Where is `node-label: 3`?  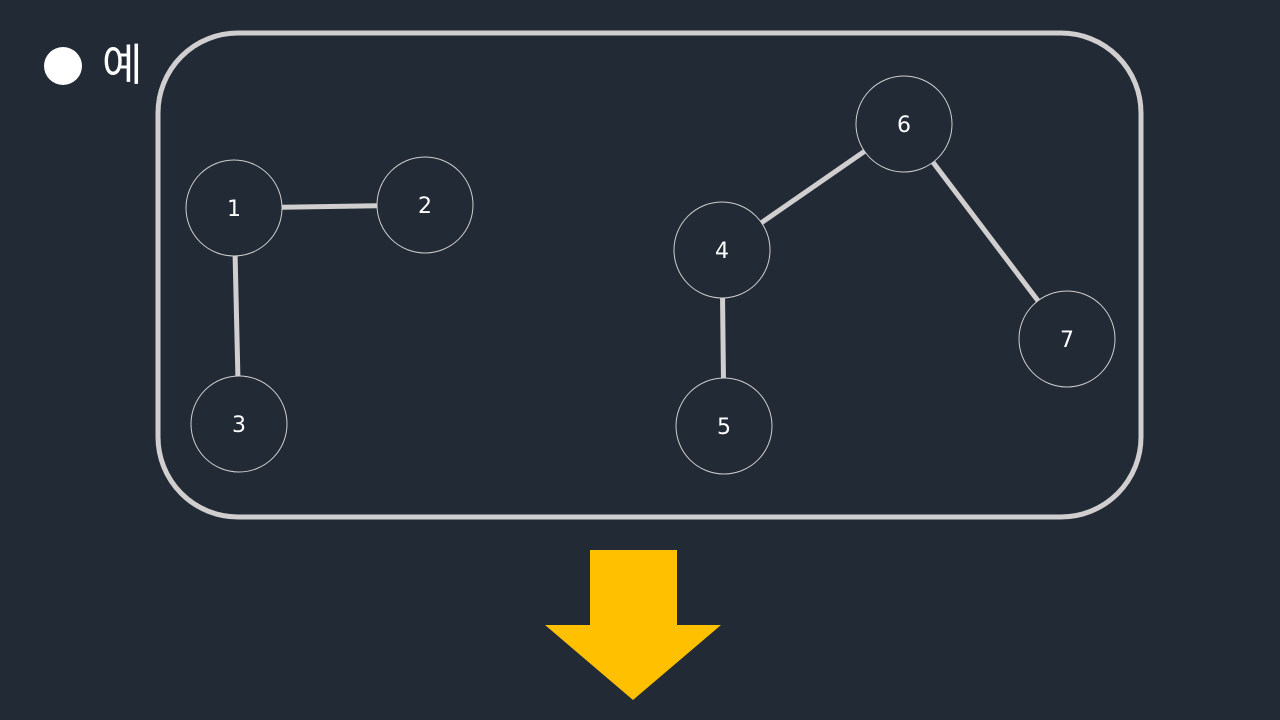
node-label: 3 is located at coordinates (239, 425).